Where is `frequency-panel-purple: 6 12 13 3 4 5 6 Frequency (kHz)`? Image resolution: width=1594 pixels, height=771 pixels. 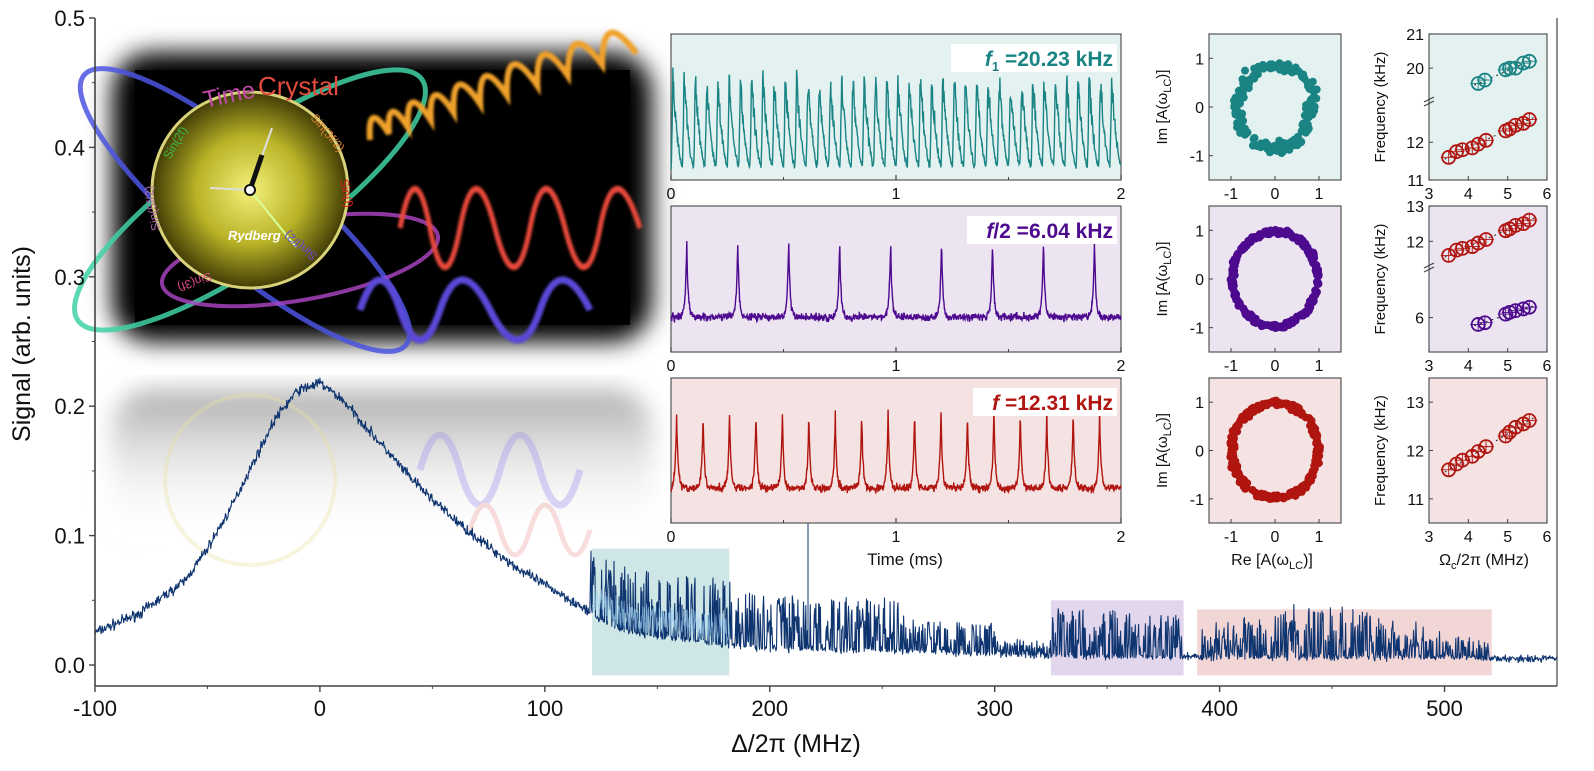
frequency-panel-purple: 6 12 13 3 4 5 6 Frequency (kHz) is located at coordinates (1462, 287).